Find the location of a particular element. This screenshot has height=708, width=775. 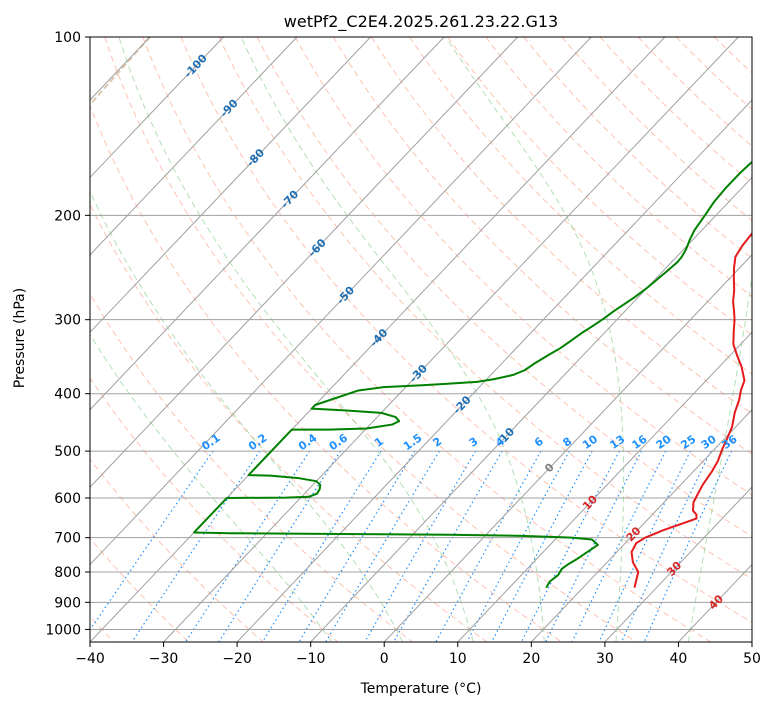

x-tick-label: 30 is located at coordinates (605, 659).